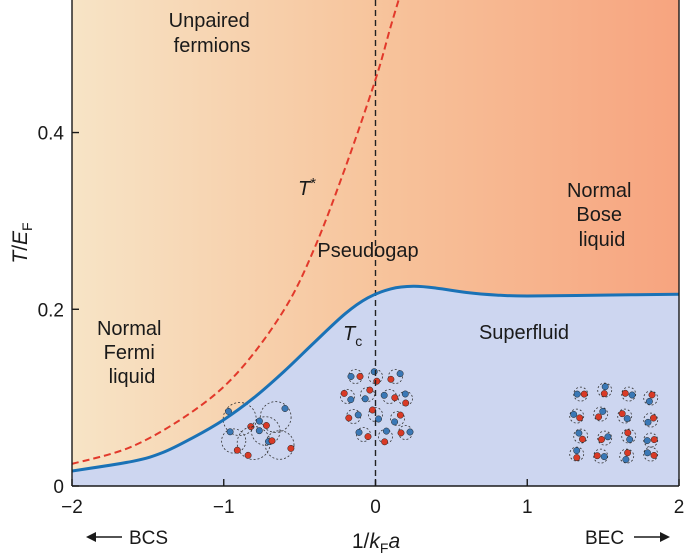 Image resolution: width=685 pixels, height=557 pixels. What do you see at coordinates (604, 538) in the screenshot?
I see `bec-label: BEC` at bounding box center [604, 538].